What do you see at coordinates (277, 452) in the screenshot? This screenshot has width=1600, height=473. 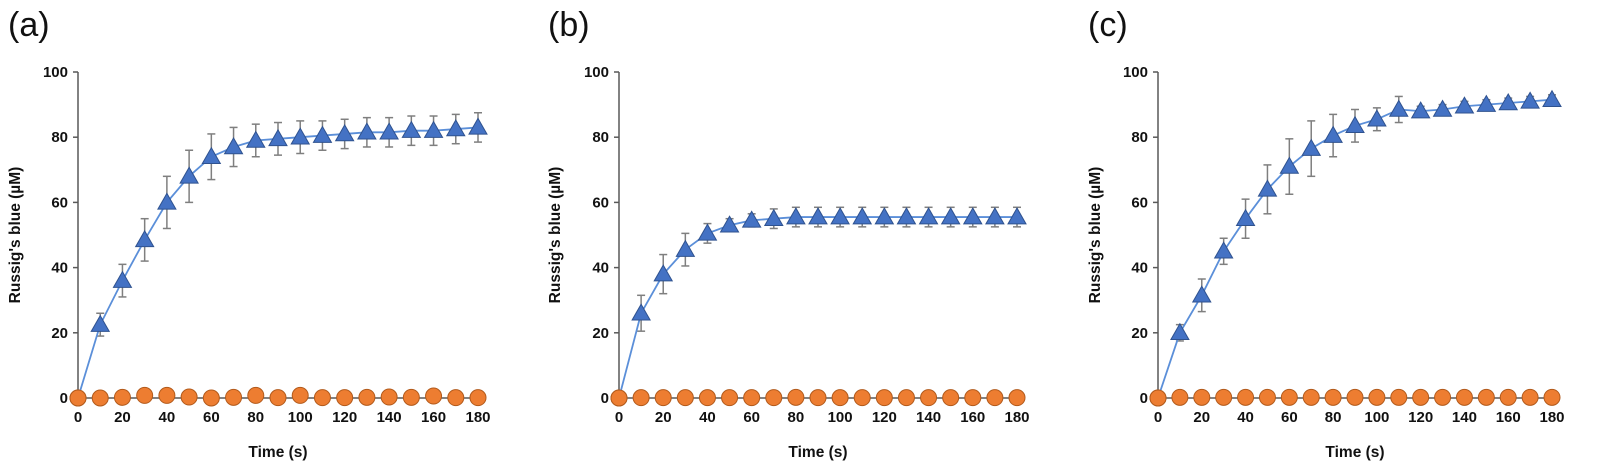 I see `x-axis-title: Time (s)` at bounding box center [277, 452].